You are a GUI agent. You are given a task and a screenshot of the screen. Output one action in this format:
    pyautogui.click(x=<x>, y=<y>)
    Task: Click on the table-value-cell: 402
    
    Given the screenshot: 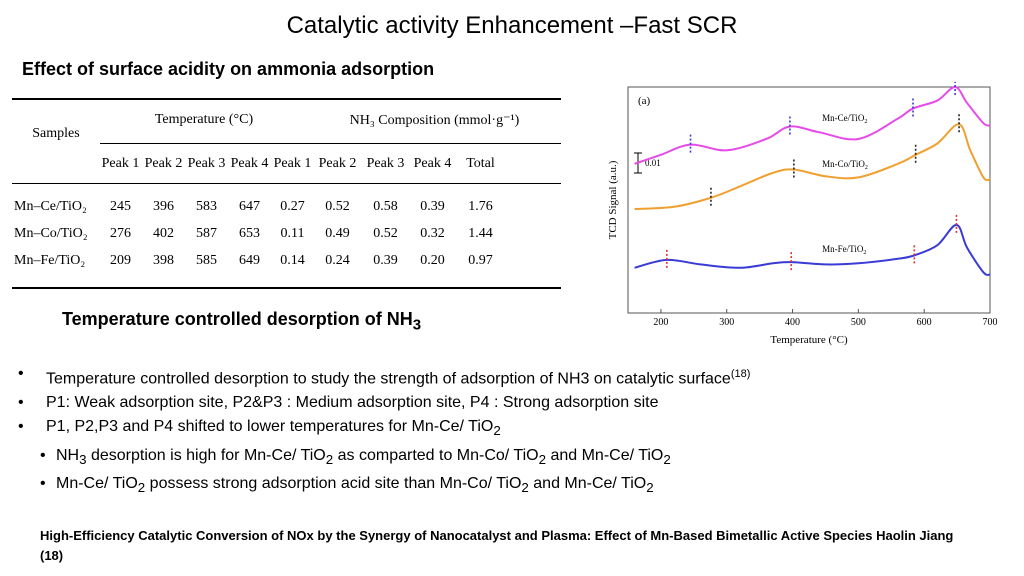 What is the action you would take?
    pyautogui.click(x=163, y=233)
    